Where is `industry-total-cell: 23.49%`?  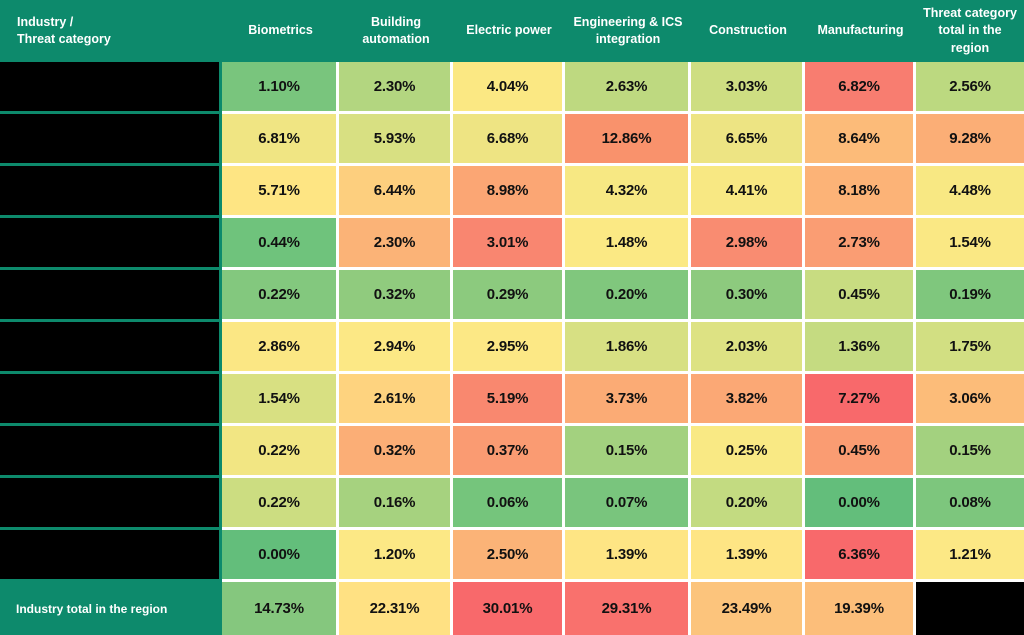
industry-total-cell: 23.49% is located at coordinates (746, 608).